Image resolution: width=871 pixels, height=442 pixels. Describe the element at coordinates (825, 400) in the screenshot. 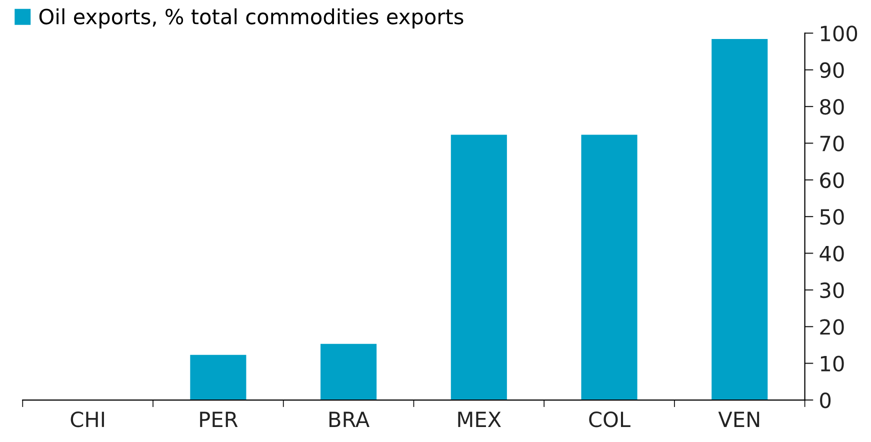

I see `y-tick-label: 0` at that location.